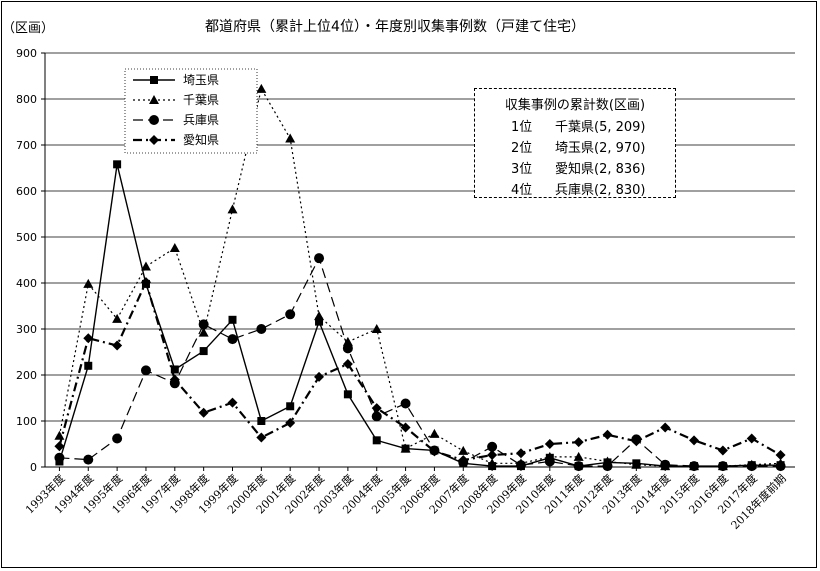 Image resolution: width=820 pixels, height=571 pixels. Describe the element at coordinates (26, 283) in the screenshot. I see `y-tick-label: 400` at that location.